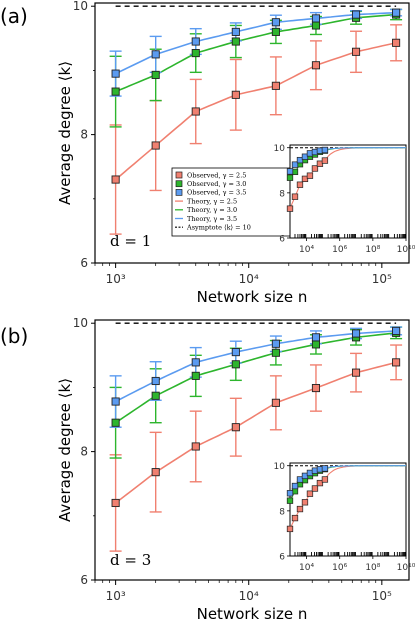 This screenshot has height=632, width=415. What do you see at coordinates (256, 111) in the screenshot?
I see `theory-curve-gamma-2.5` at bounding box center [256, 111].